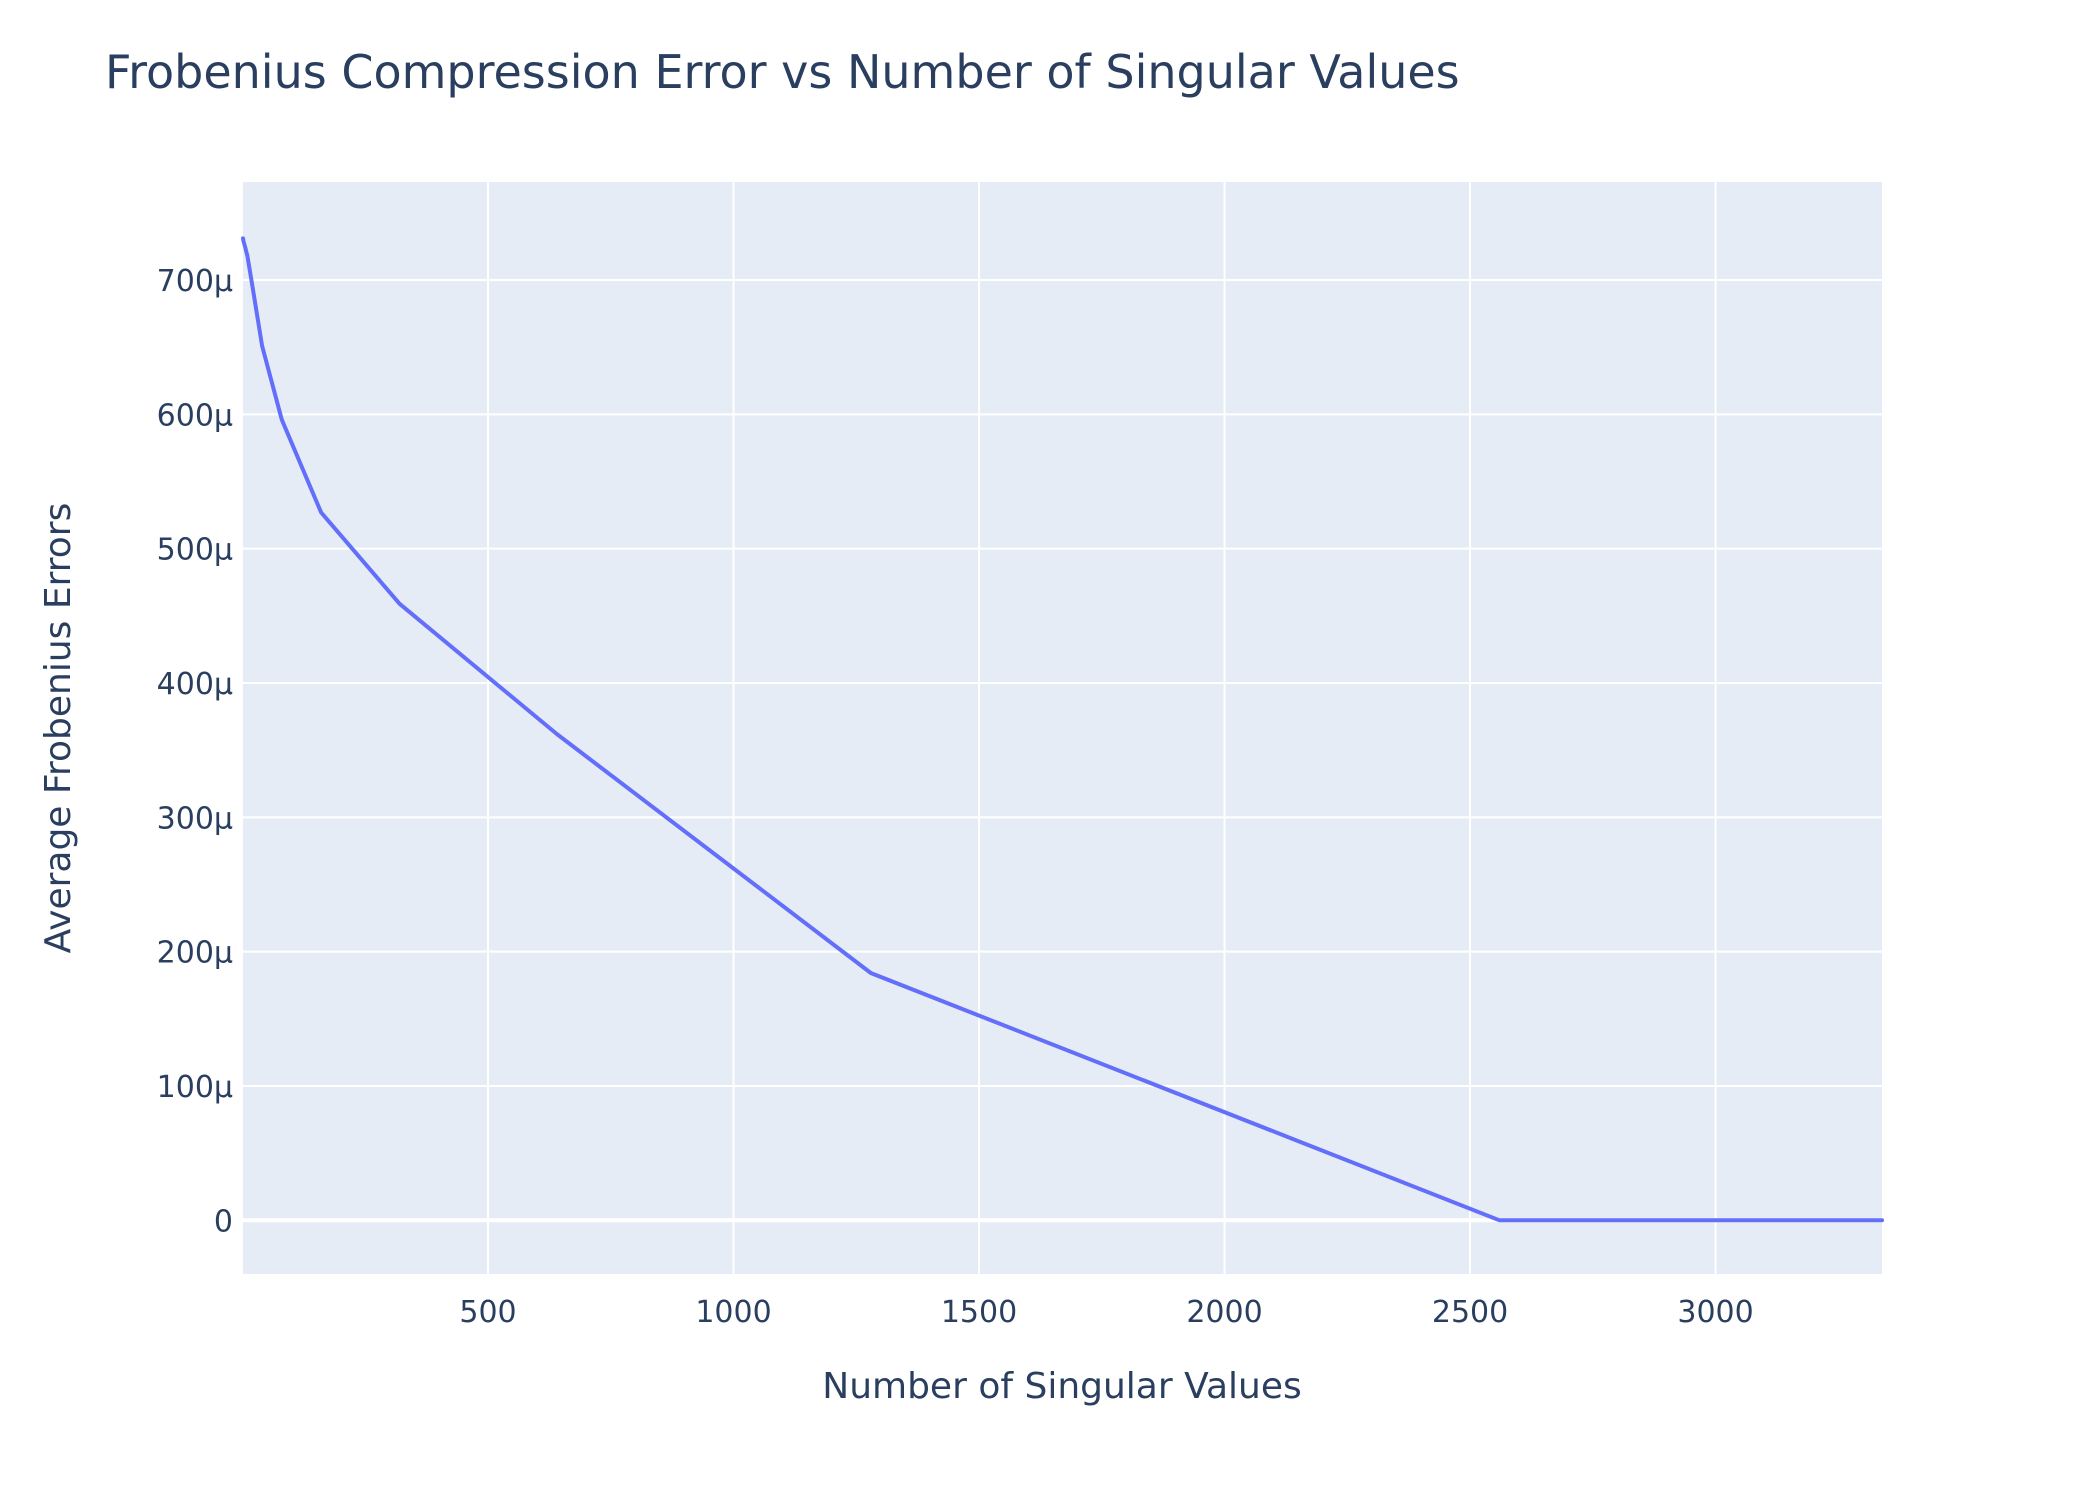 The height and width of the screenshot is (1504, 2100). What do you see at coordinates (58, 728) in the screenshot?
I see `y-axis-title: Average Frobenius Errors` at bounding box center [58, 728].